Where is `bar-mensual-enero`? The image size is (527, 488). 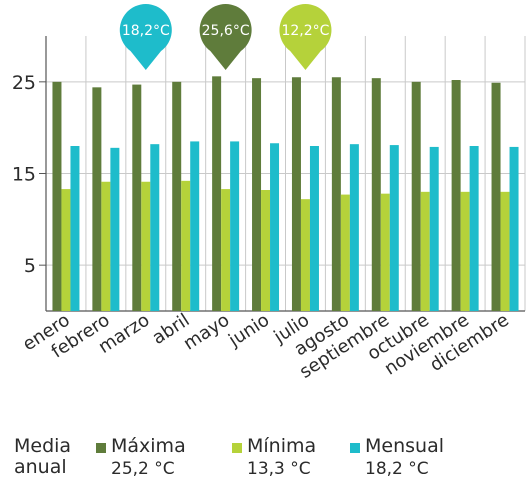
bar-mensual-enero is located at coordinates (75, 228).